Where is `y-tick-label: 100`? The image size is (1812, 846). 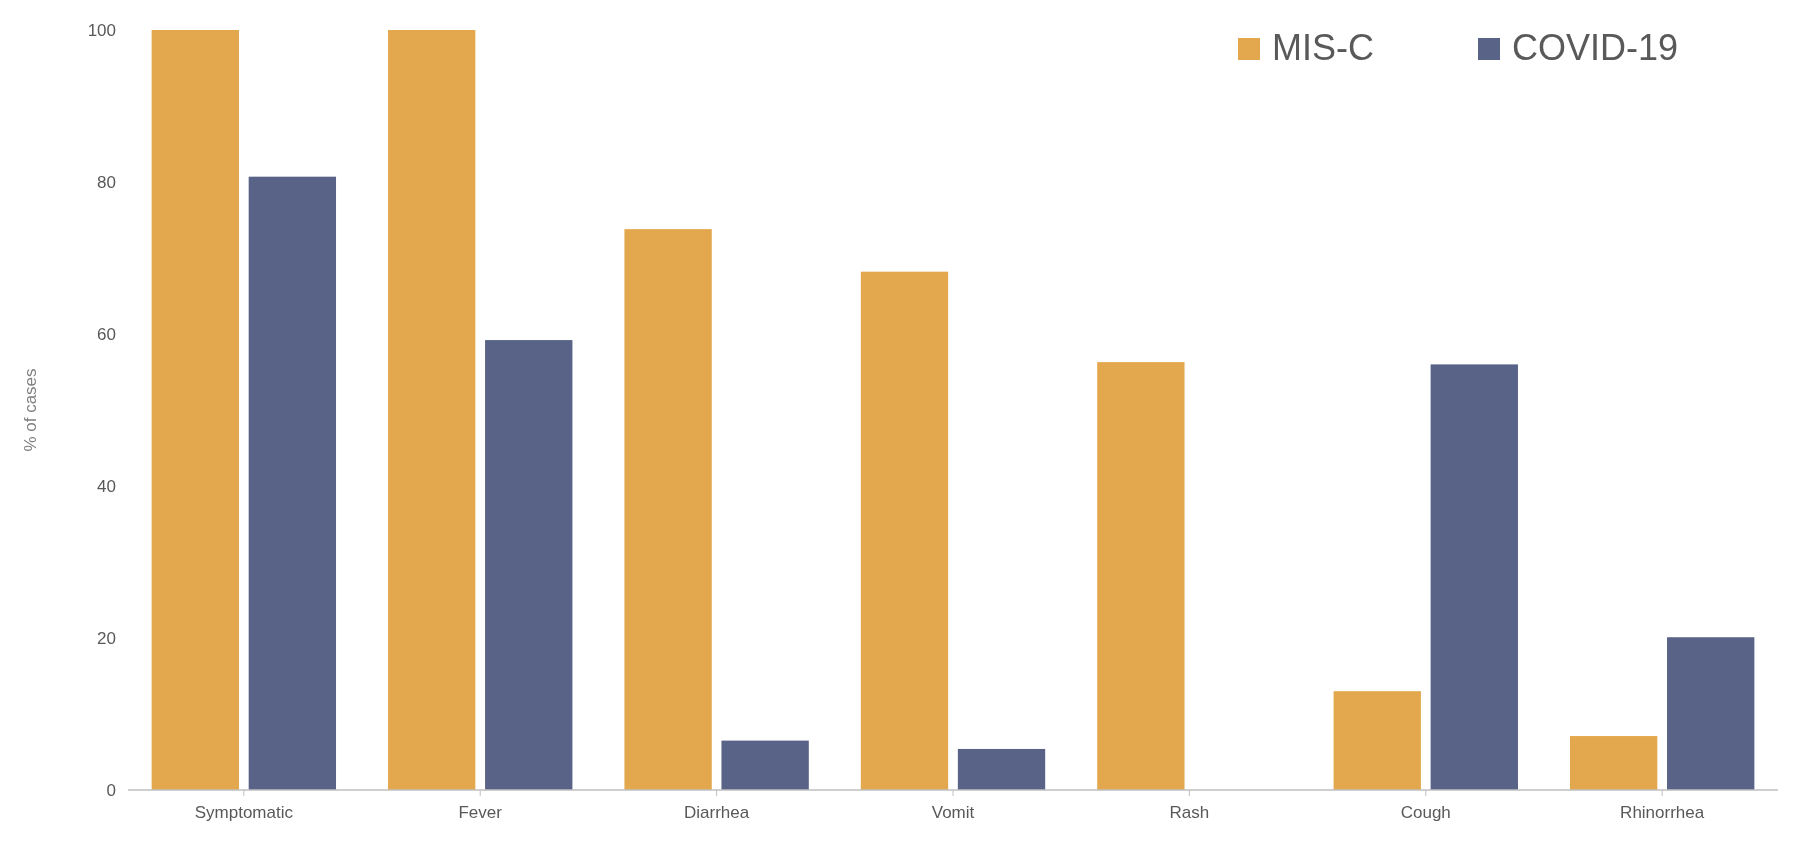
y-tick-label: 100 is located at coordinates (101, 30).